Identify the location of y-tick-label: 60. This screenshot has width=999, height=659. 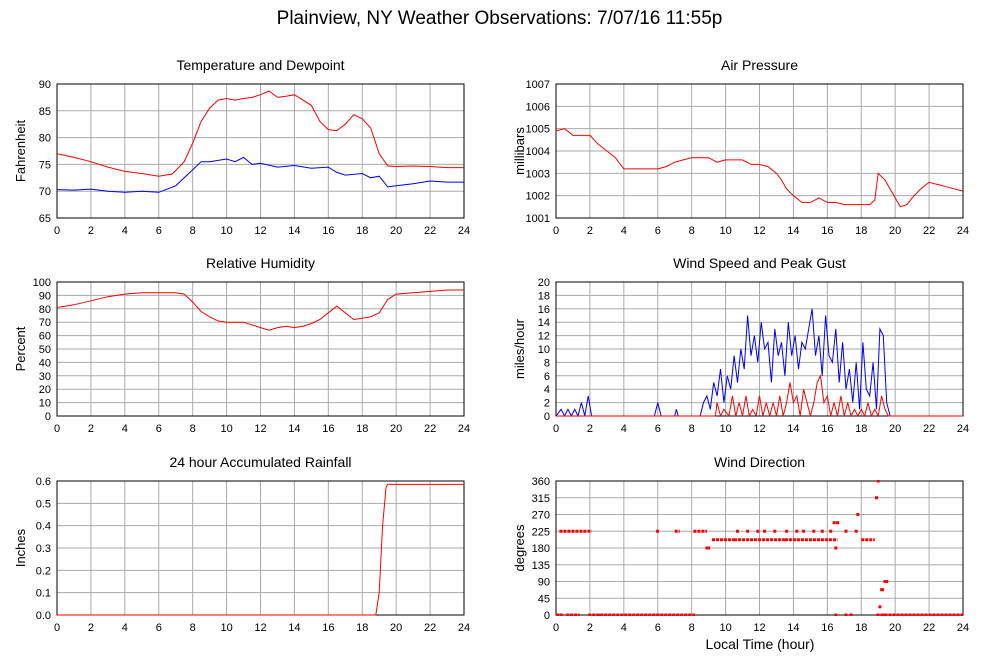
(45, 337).